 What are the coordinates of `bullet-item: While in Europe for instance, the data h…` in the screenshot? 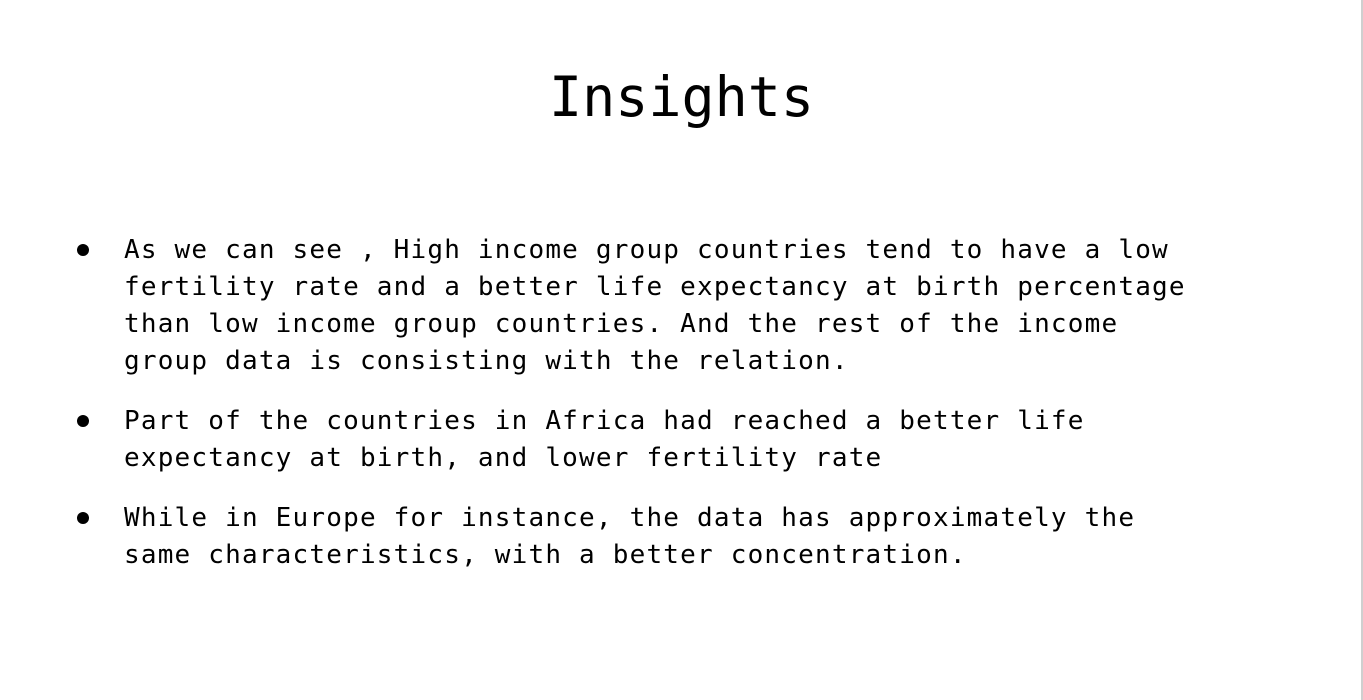 It's located at (702, 537).